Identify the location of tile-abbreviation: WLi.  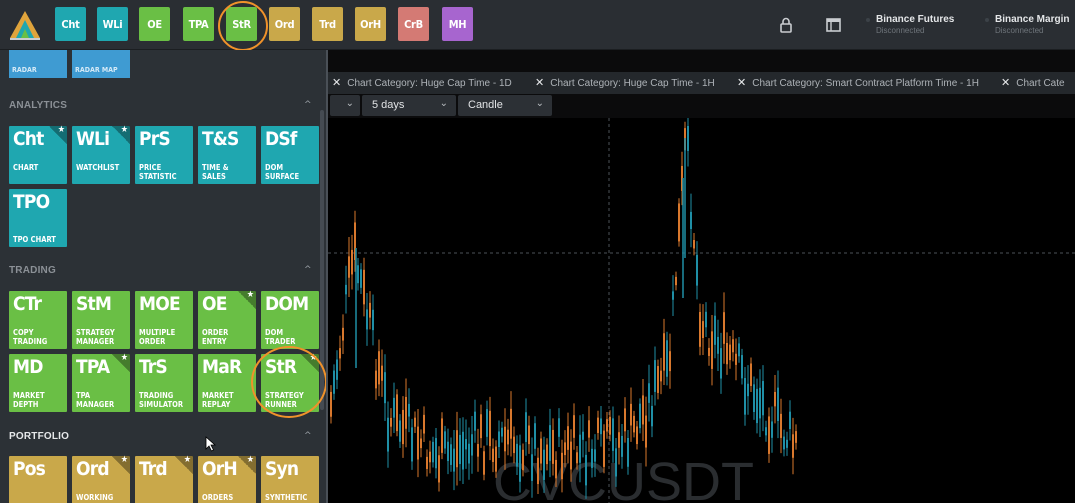
(93, 139).